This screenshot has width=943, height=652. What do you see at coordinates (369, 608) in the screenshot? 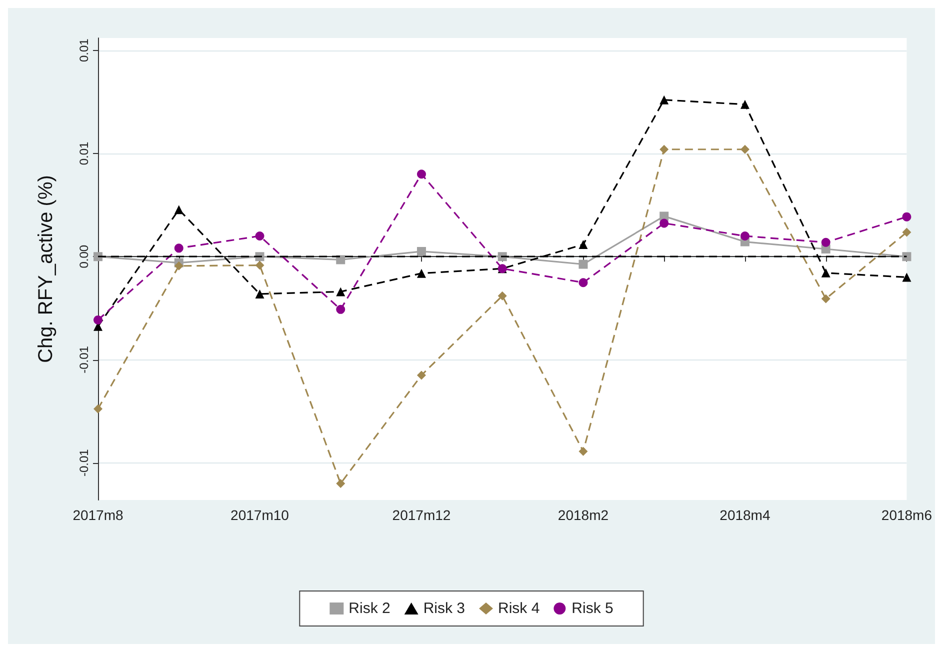
I see `legend-label: Risk 2` at bounding box center [369, 608].